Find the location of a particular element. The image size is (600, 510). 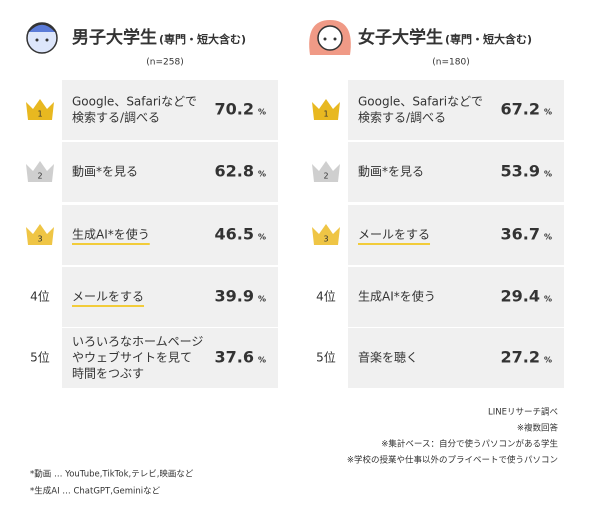

percentage: 62.8 is located at coordinates (234, 171).